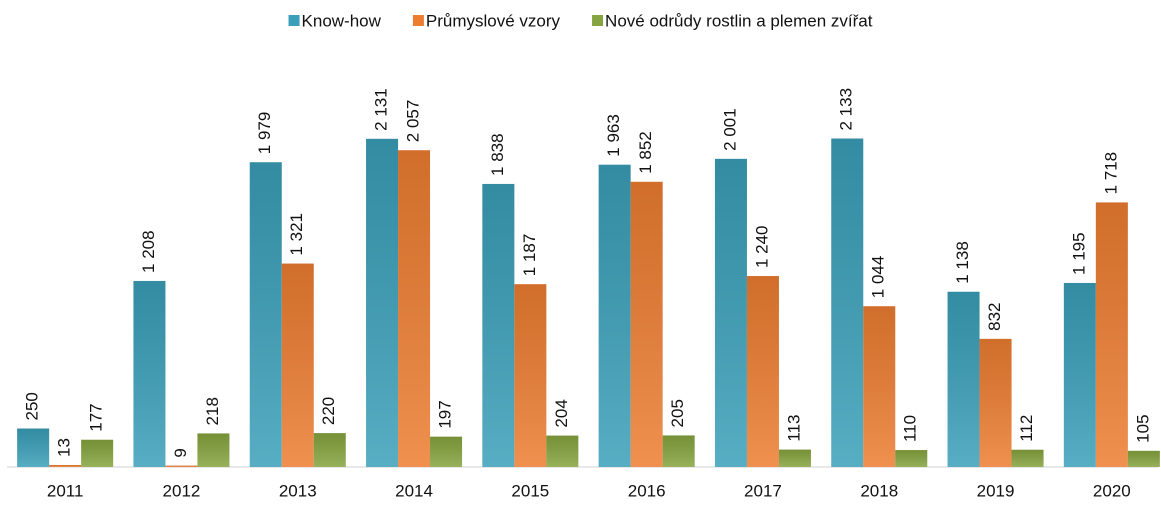 The image size is (1161, 506). Describe the element at coordinates (613, 135) in the screenshot. I see `value-label: 1 963` at that location.